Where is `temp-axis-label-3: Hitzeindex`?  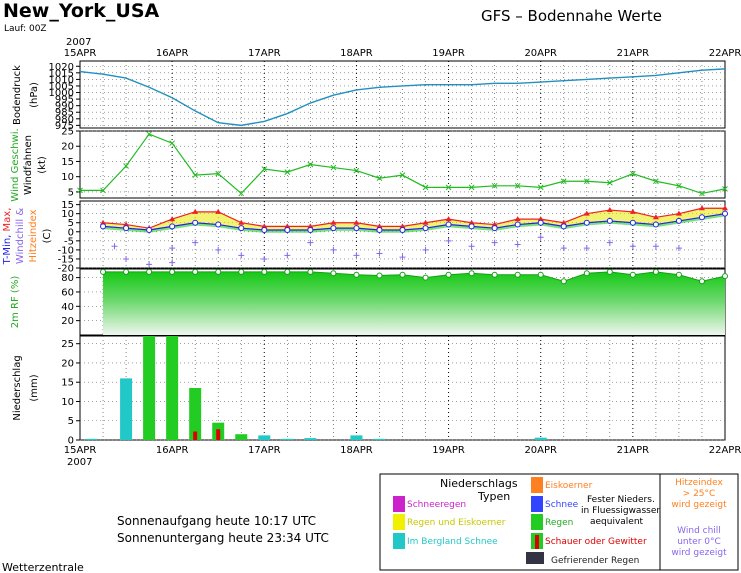
temp-axis-label-3: Hitzeindex is located at coordinates (33, 235).